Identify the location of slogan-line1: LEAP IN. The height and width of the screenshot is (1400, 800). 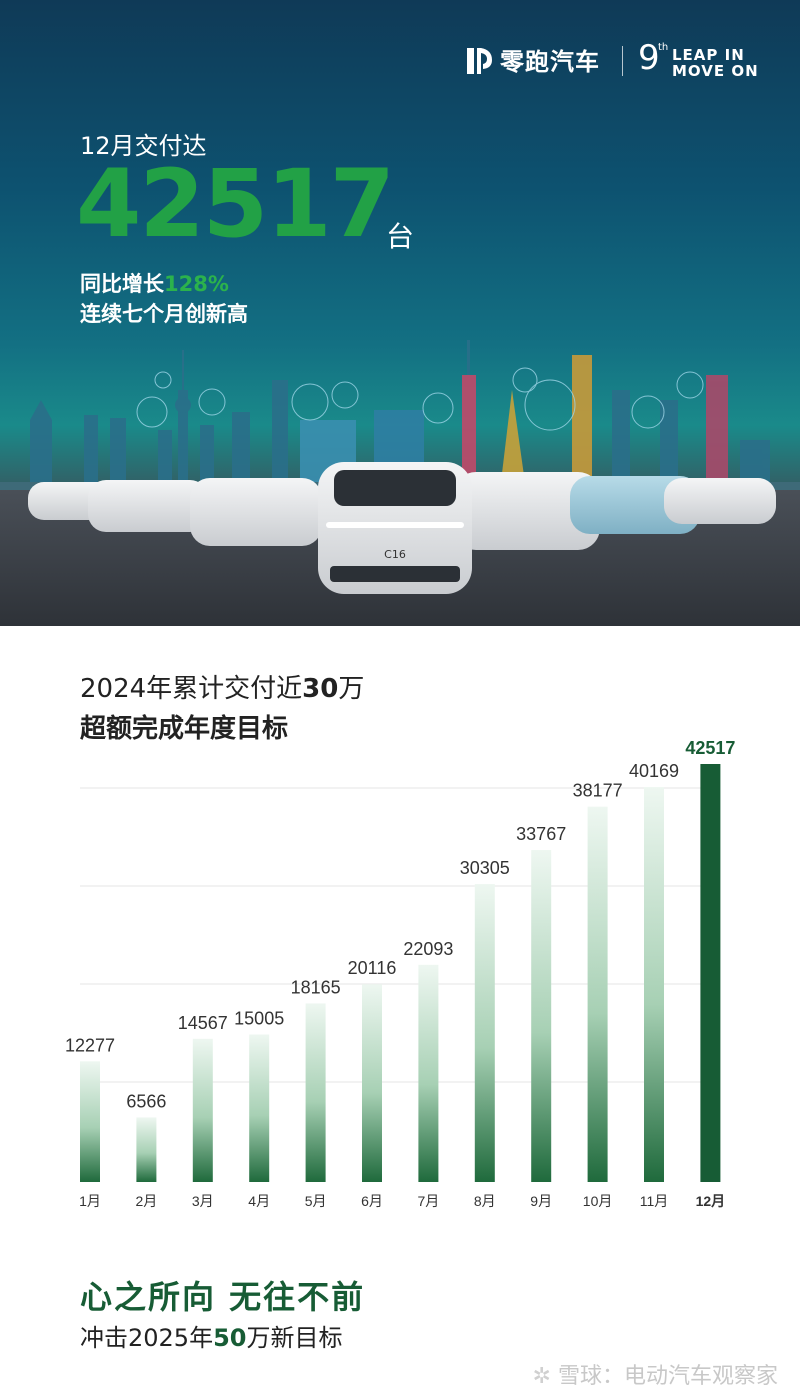
(708, 55).